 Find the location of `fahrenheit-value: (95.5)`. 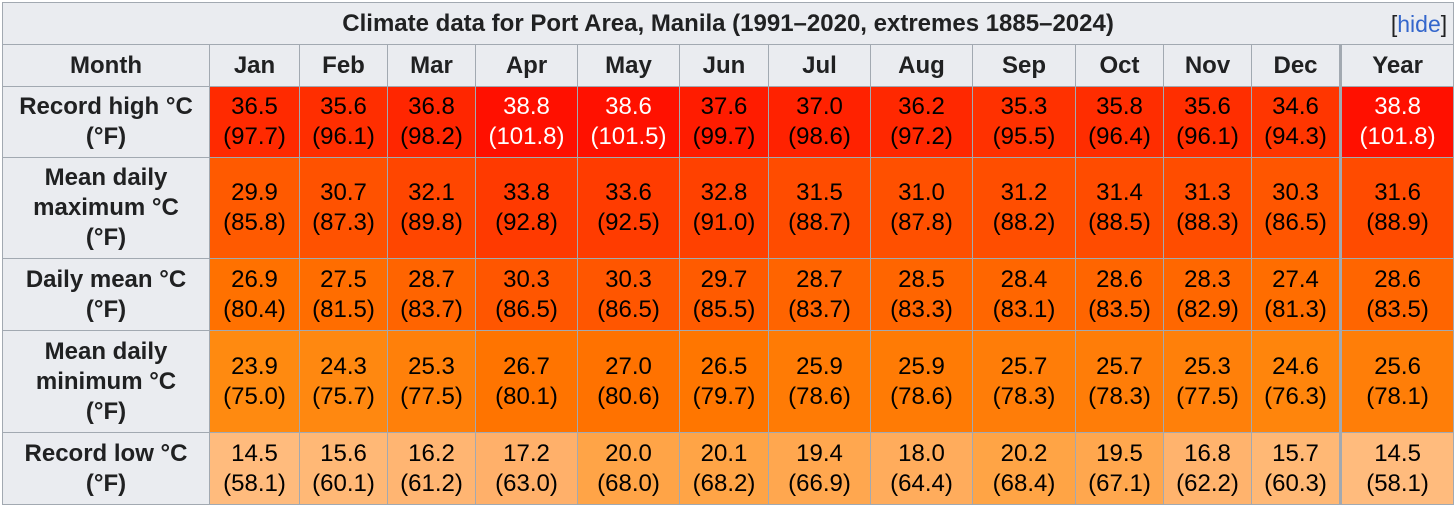

fahrenheit-value: (95.5) is located at coordinates (1024, 136).